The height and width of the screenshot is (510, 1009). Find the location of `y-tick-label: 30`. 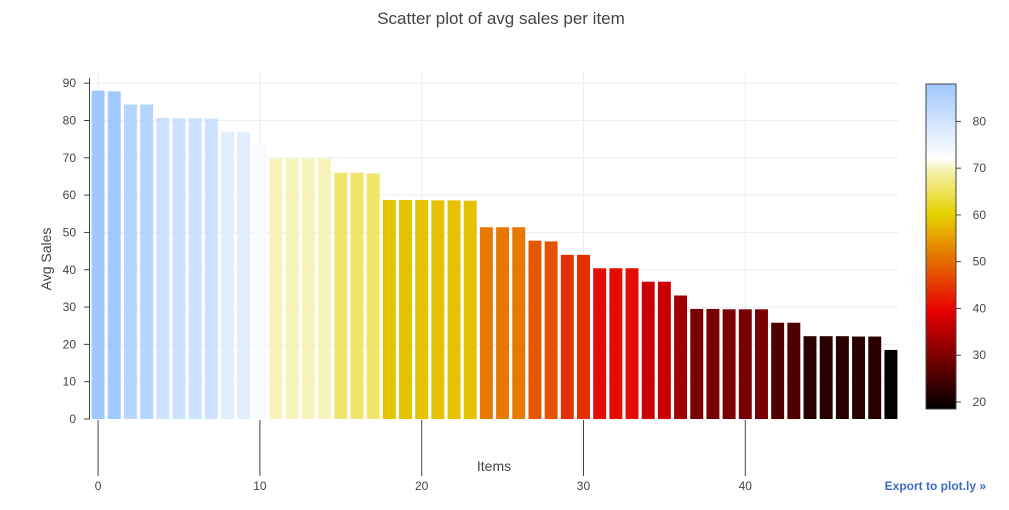

y-tick-label: 30 is located at coordinates (70, 307).